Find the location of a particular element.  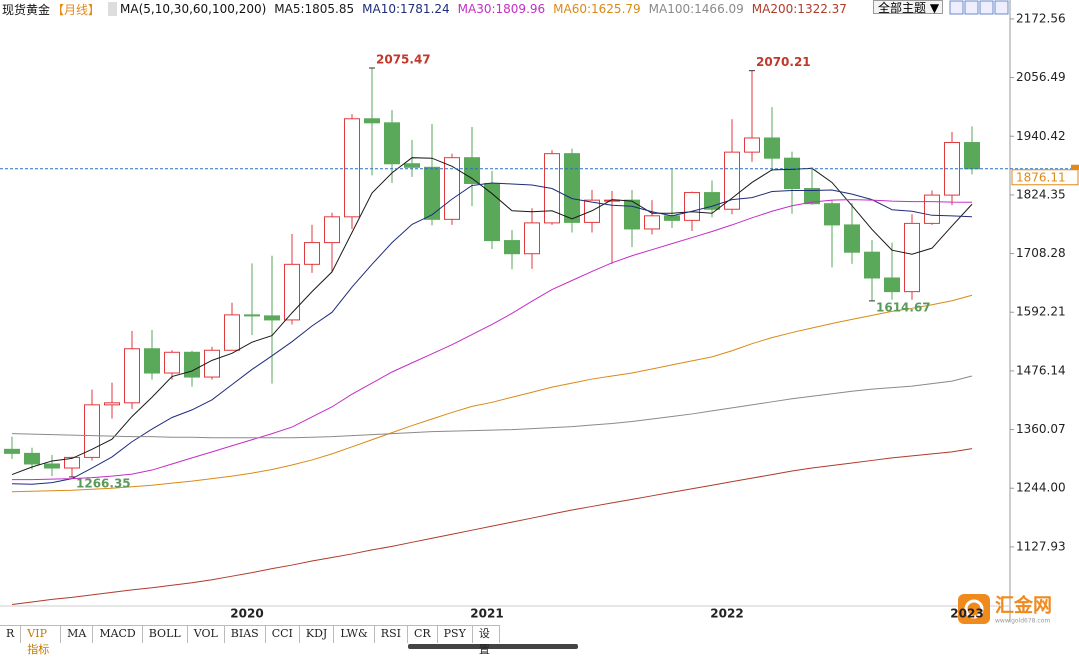

theme-menu-label: 全部主题 is located at coordinates (902, 8).